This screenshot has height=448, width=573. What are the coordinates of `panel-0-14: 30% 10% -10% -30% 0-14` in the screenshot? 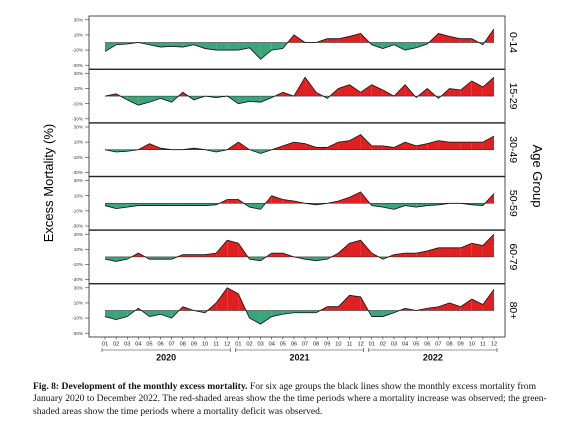 It's located at (295, 42).